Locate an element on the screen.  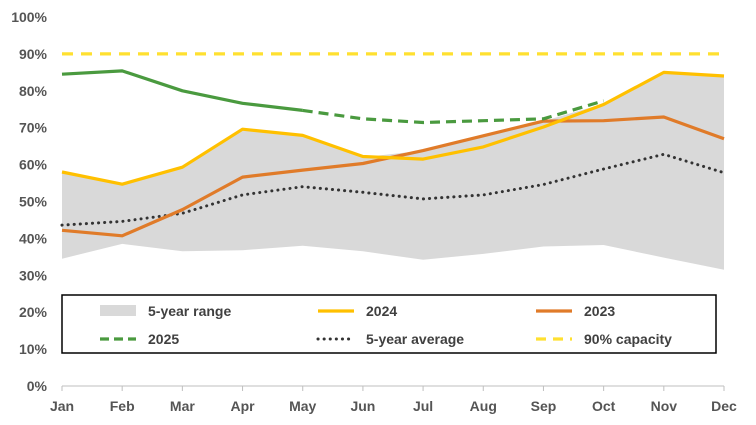
x-tick-label: Jun is located at coordinates (362, 406).